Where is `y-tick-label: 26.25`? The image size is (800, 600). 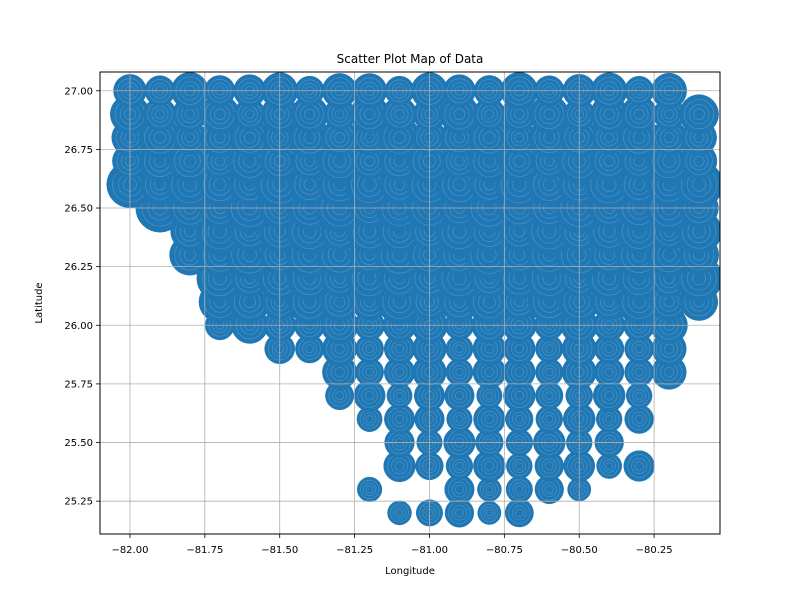 y-tick-label: 26.25 is located at coordinates (78, 267).